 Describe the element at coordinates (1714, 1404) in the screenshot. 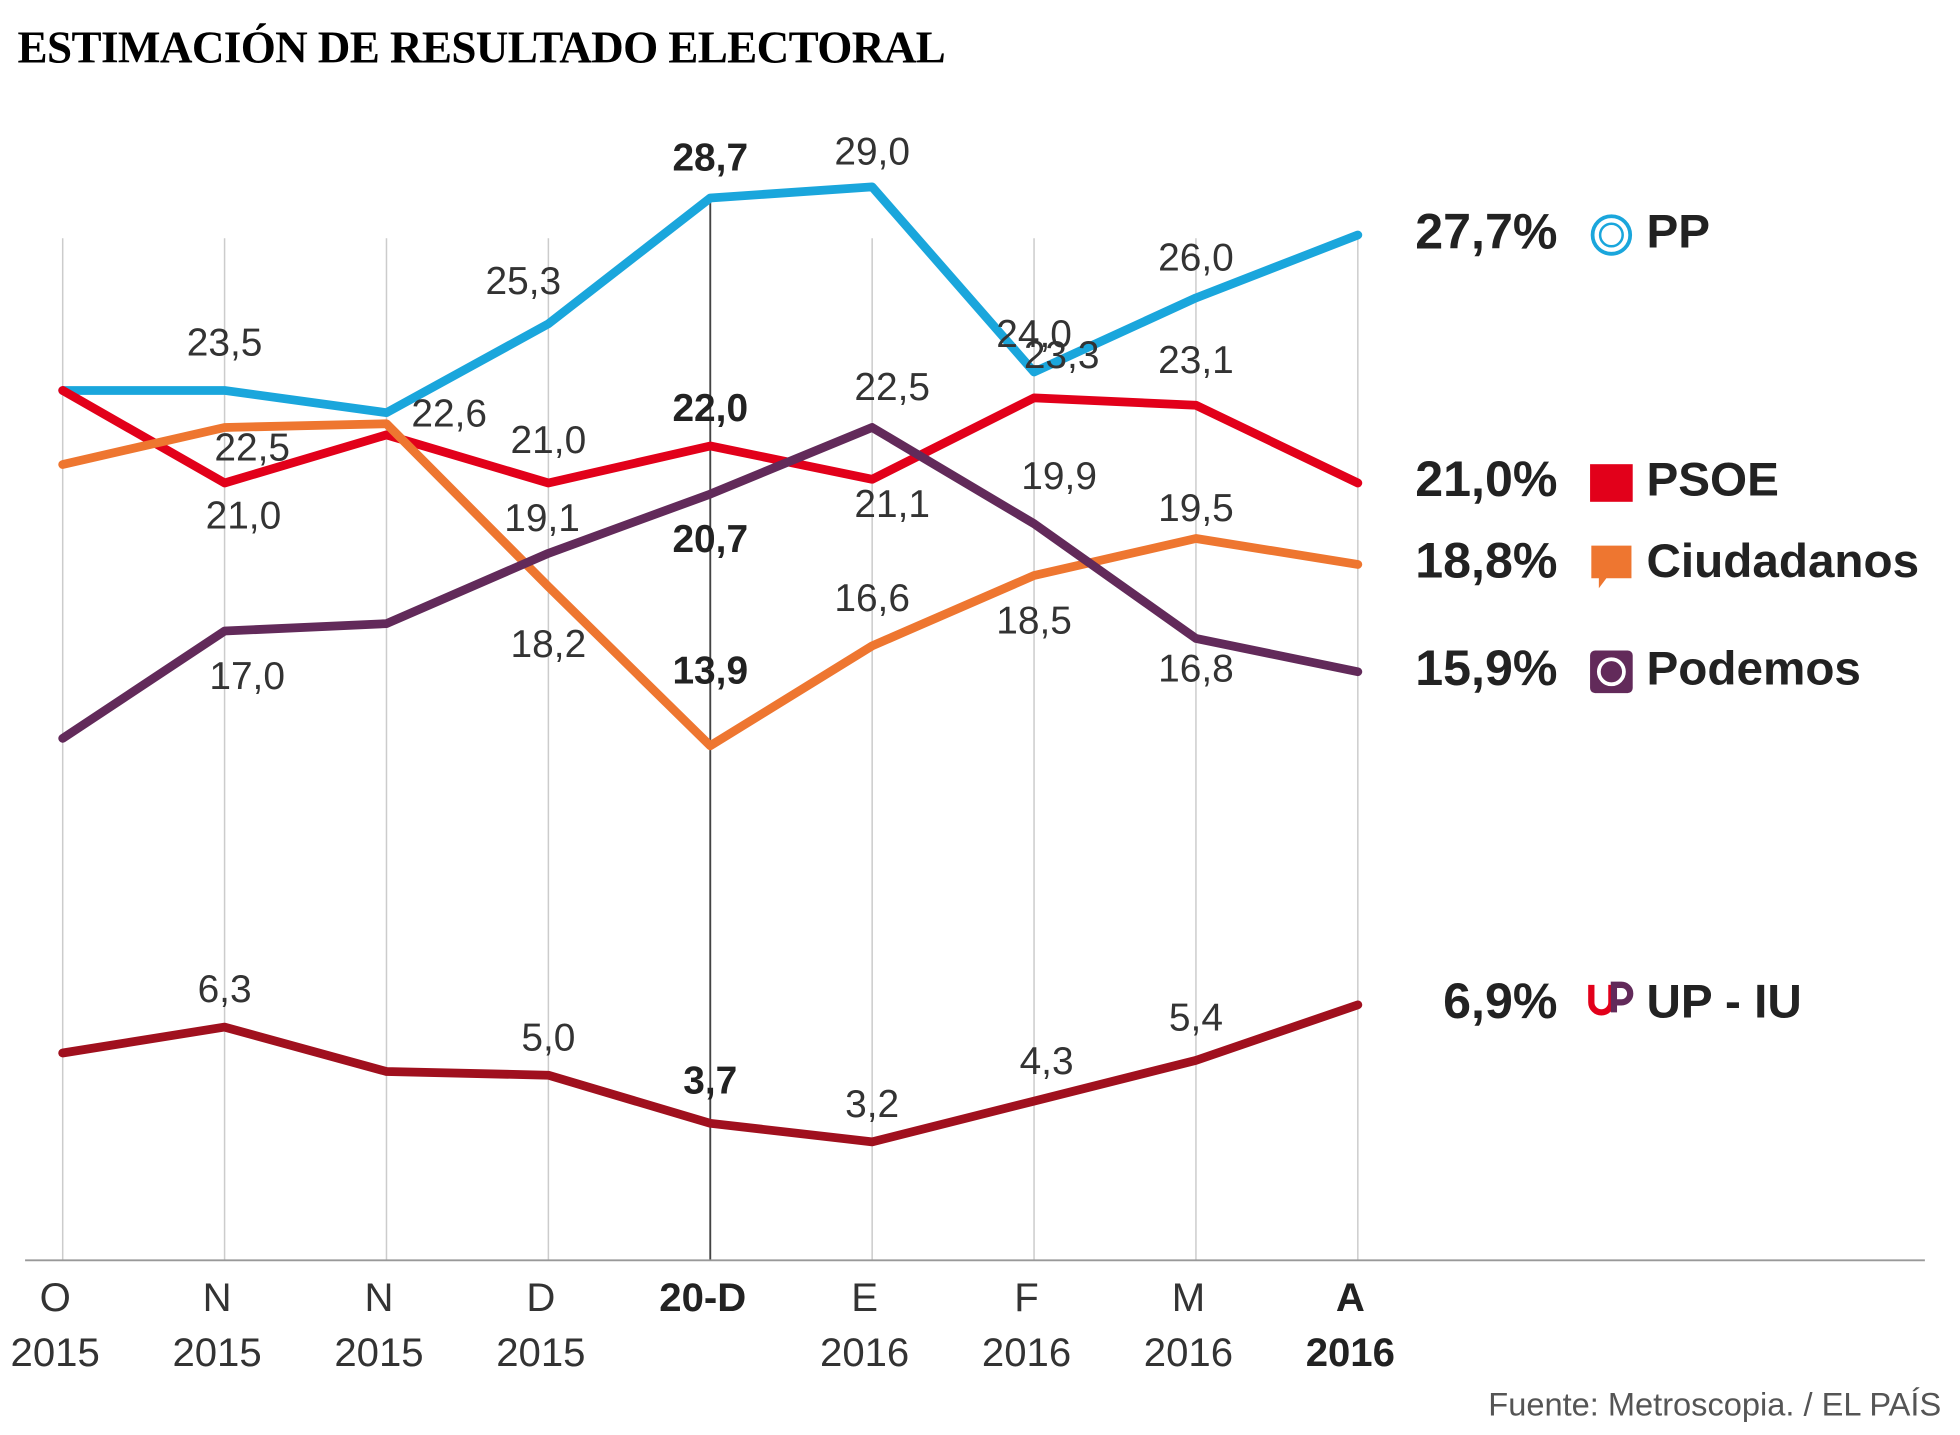

I see `source: Fuente: Metroscopia. / EL PAÍS` at that location.